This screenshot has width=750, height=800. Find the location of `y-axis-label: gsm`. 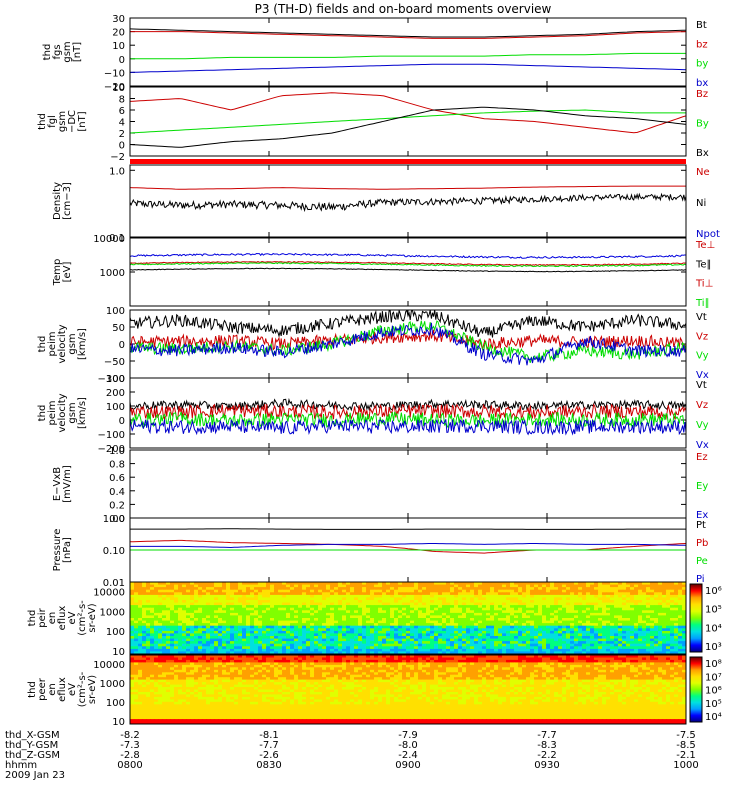

y-axis-label: gsm is located at coordinates (72, 343).